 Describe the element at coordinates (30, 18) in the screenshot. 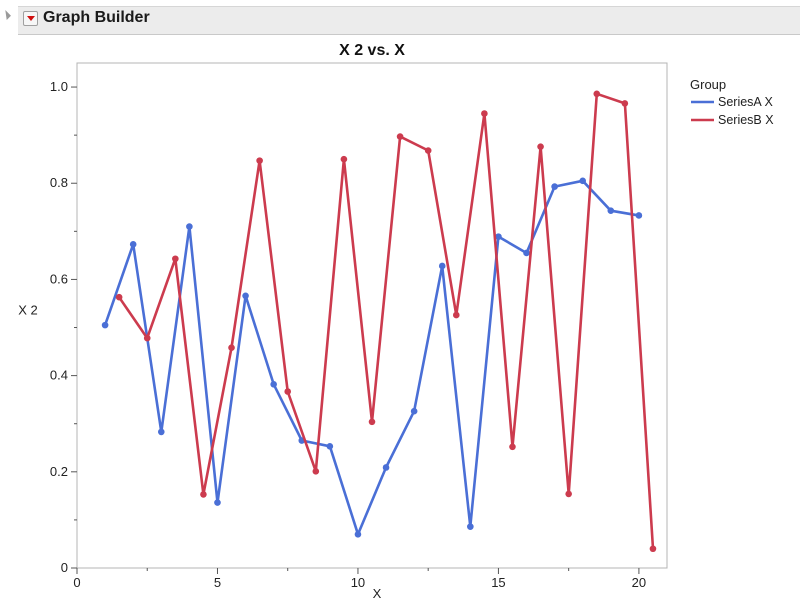

I see `red-triangle-menu-icon` at that location.